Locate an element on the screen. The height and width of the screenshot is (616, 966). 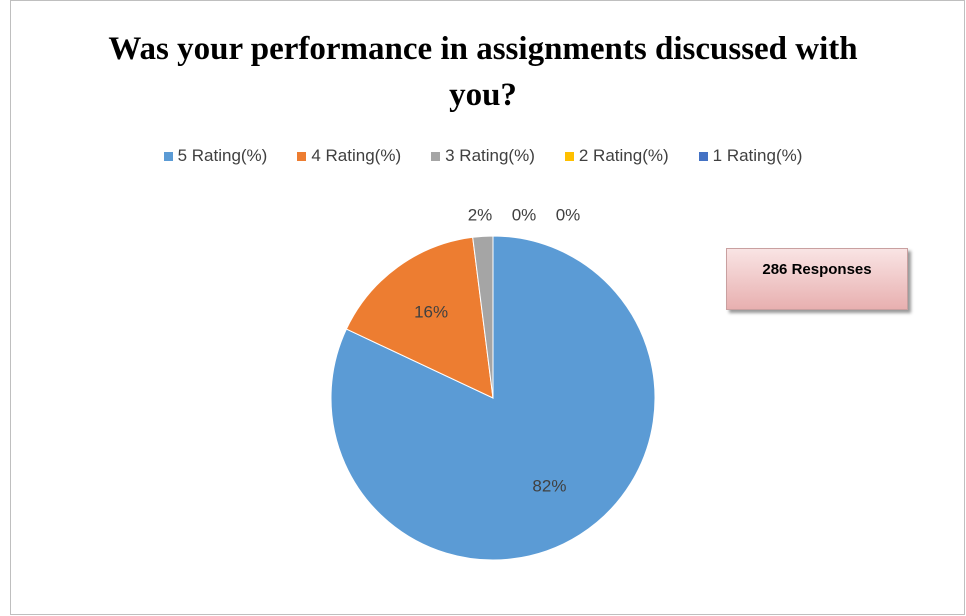
data-label: 16% is located at coordinates (431, 311).